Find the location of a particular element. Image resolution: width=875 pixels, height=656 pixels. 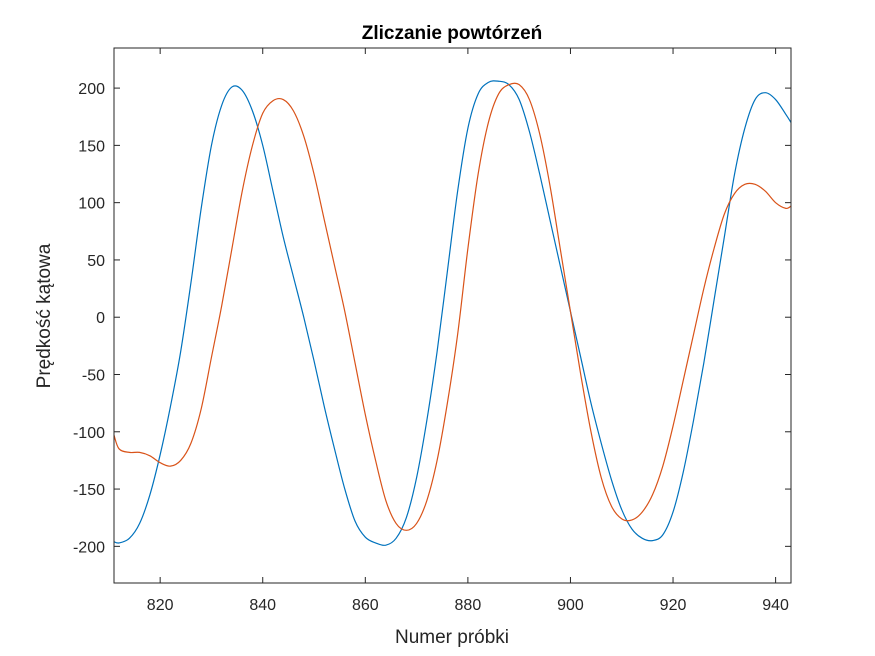

y-tick-label: 100 is located at coordinates (91, 204).